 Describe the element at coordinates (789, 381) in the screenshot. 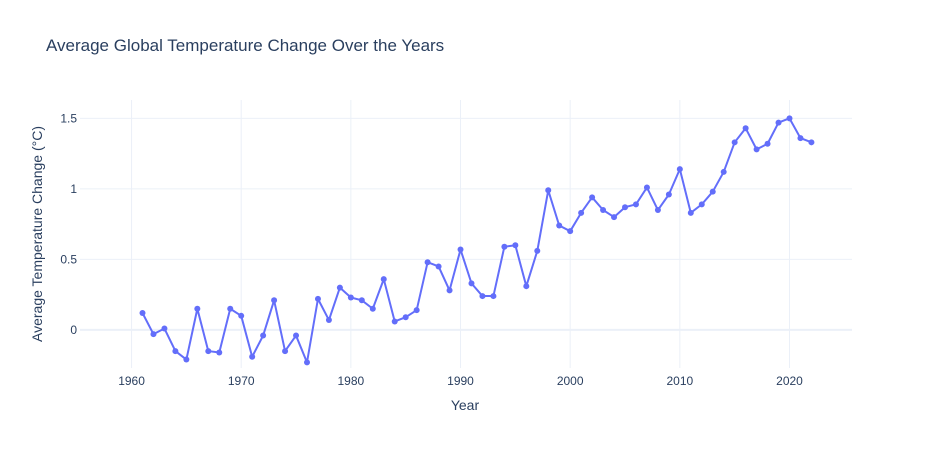

I see `x-tick-label: 2020` at that location.